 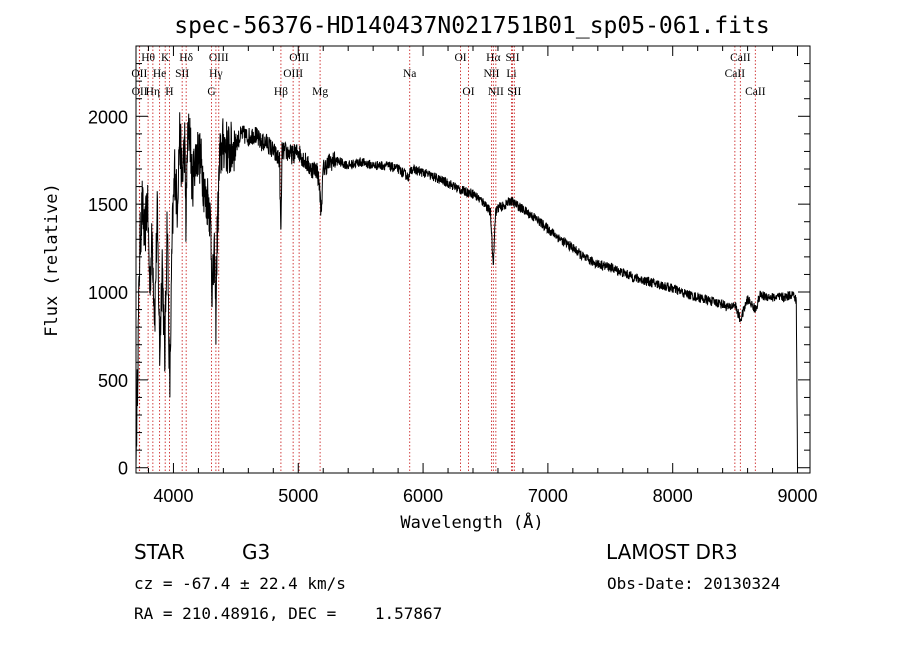 I want to click on marker-label: Mg, so click(x=320, y=92).